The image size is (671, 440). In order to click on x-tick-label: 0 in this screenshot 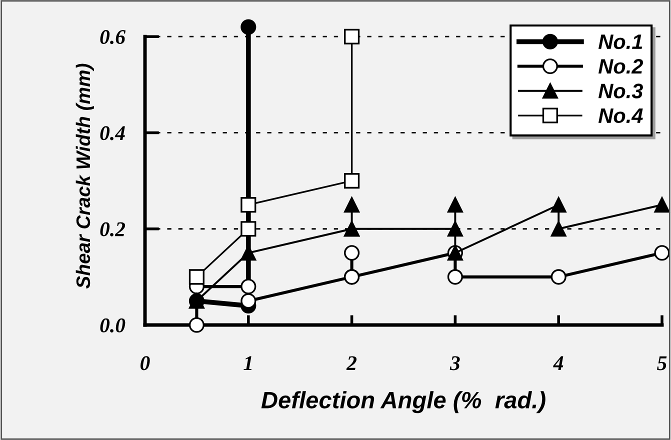, I will do `click(145, 363)`.